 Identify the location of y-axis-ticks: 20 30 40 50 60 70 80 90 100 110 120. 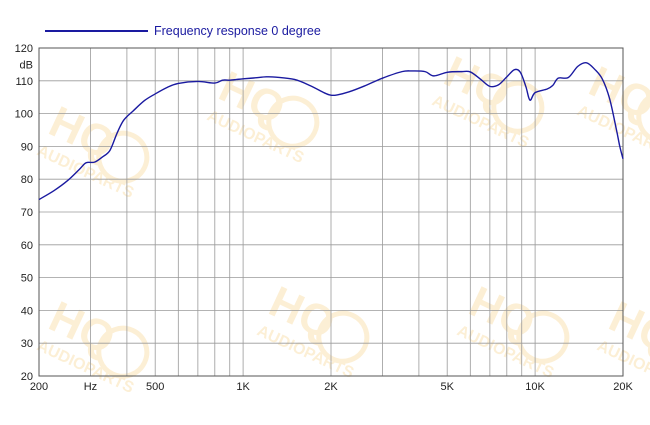
(24, 213).